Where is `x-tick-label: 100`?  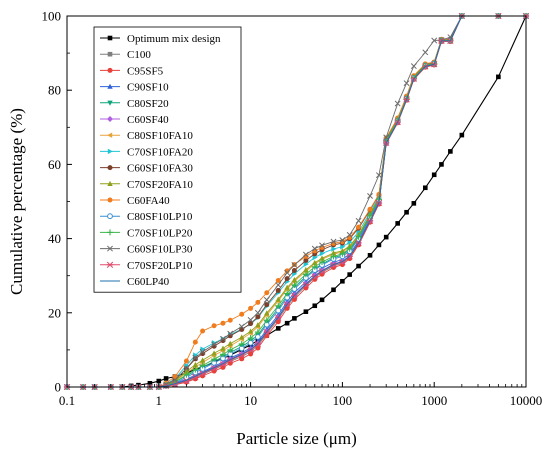
x-tick-label: 100 is located at coordinates (343, 400).